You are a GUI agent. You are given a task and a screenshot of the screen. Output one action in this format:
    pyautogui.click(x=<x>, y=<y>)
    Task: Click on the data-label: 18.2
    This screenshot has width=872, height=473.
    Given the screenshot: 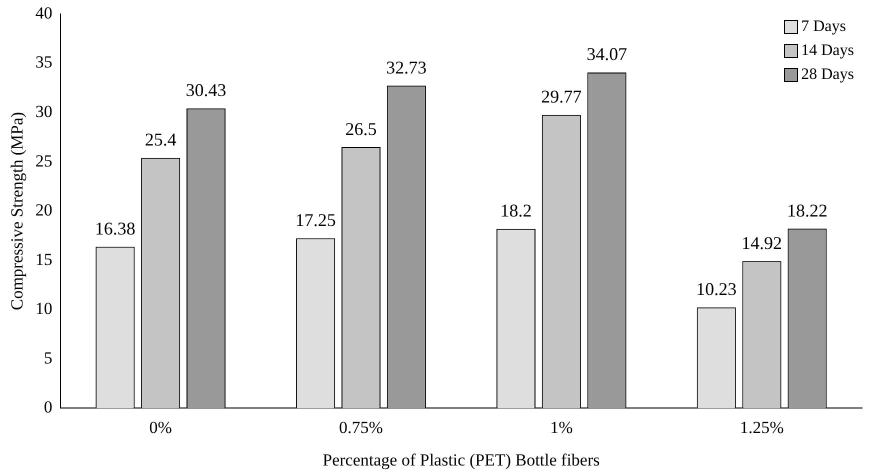 What is the action you would take?
    pyautogui.click(x=516, y=210)
    